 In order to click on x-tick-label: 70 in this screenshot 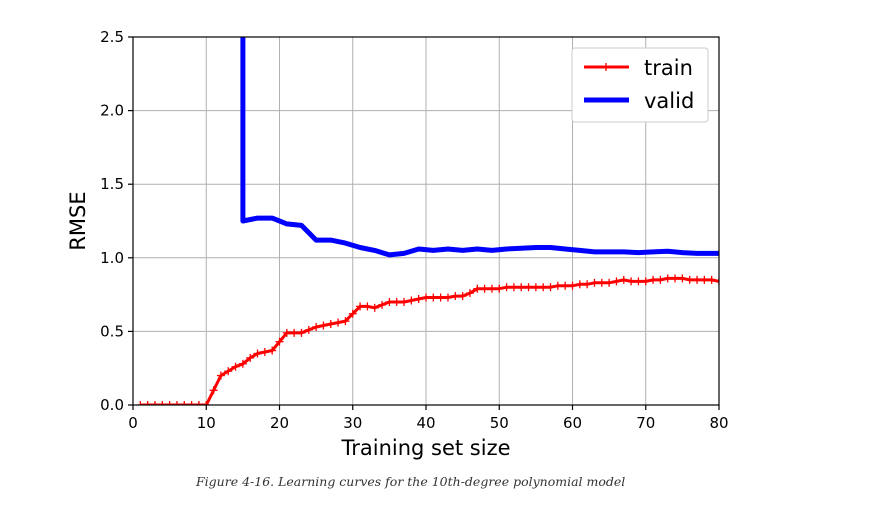, I will do `click(645, 423)`.